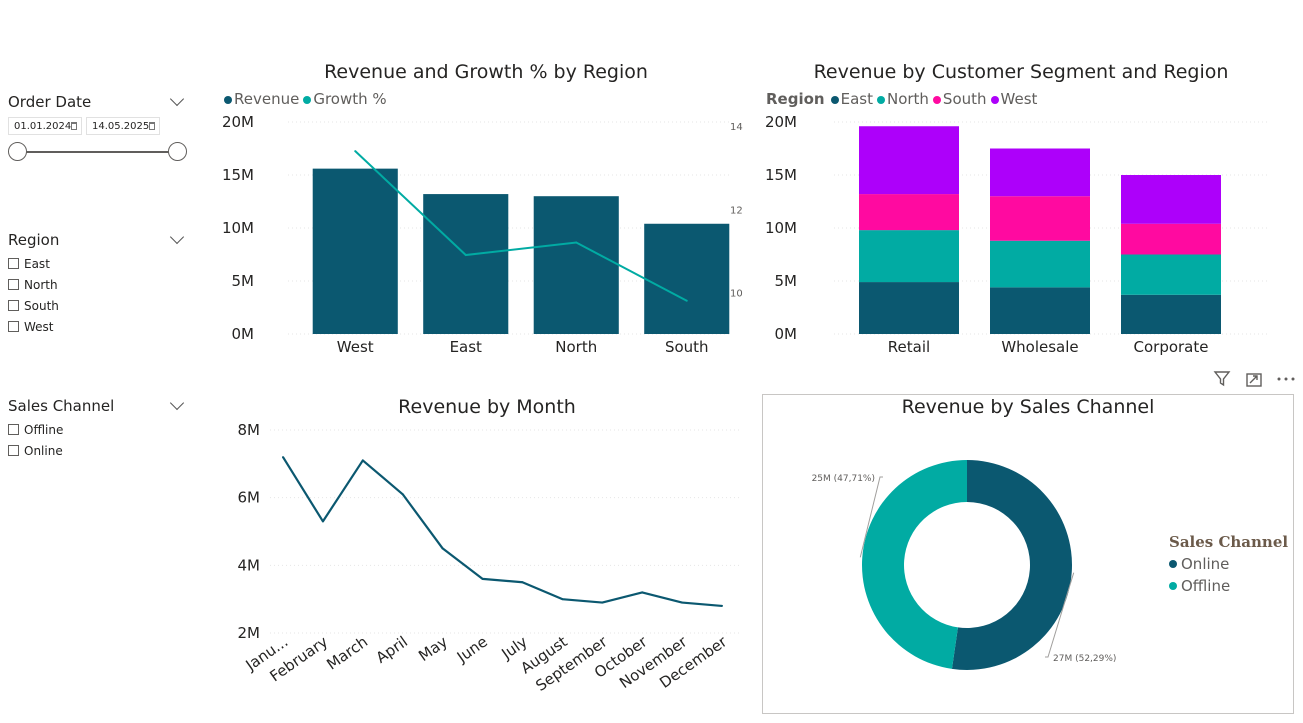 Image resolution: width=1303 pixels, height=723 pixels. Describe the element at coordinates (914, 564) in the screenshot. I see `slice-offline` at that location.